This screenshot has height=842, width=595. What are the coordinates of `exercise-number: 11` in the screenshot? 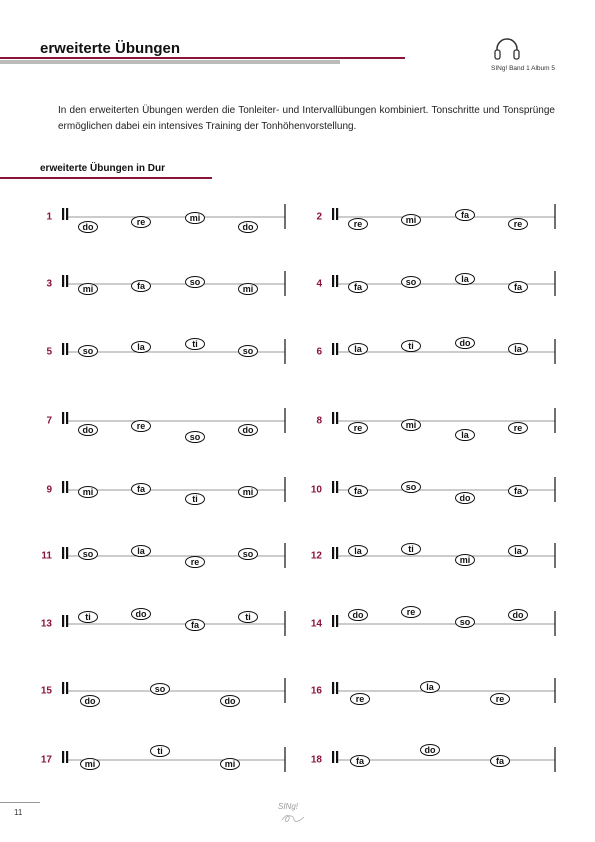 It's located at (46, 556).